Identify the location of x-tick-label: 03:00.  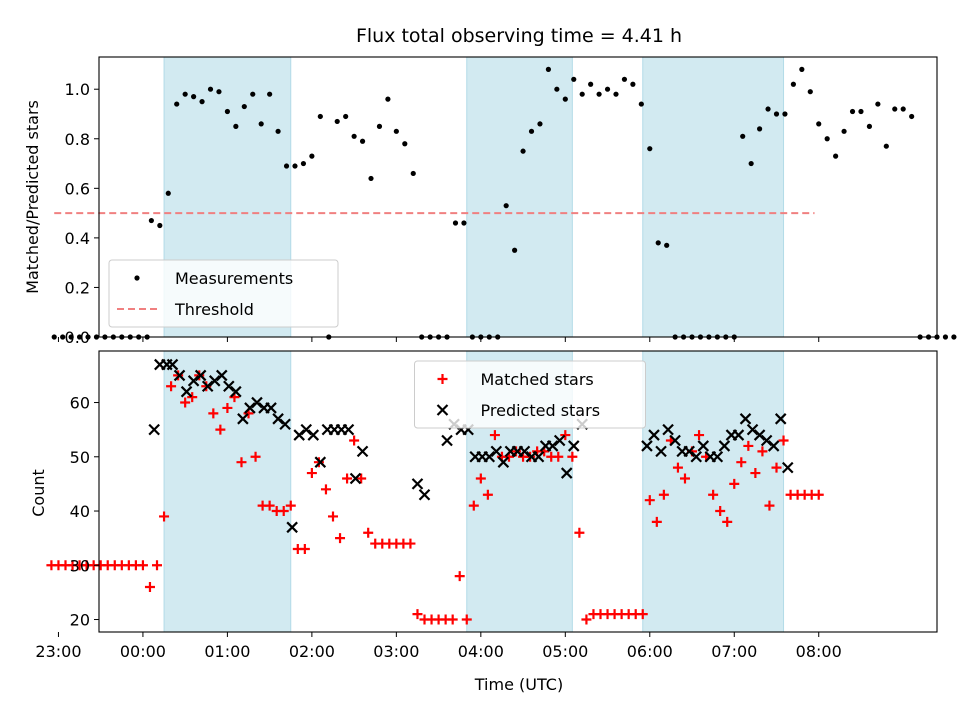
(396, 651).